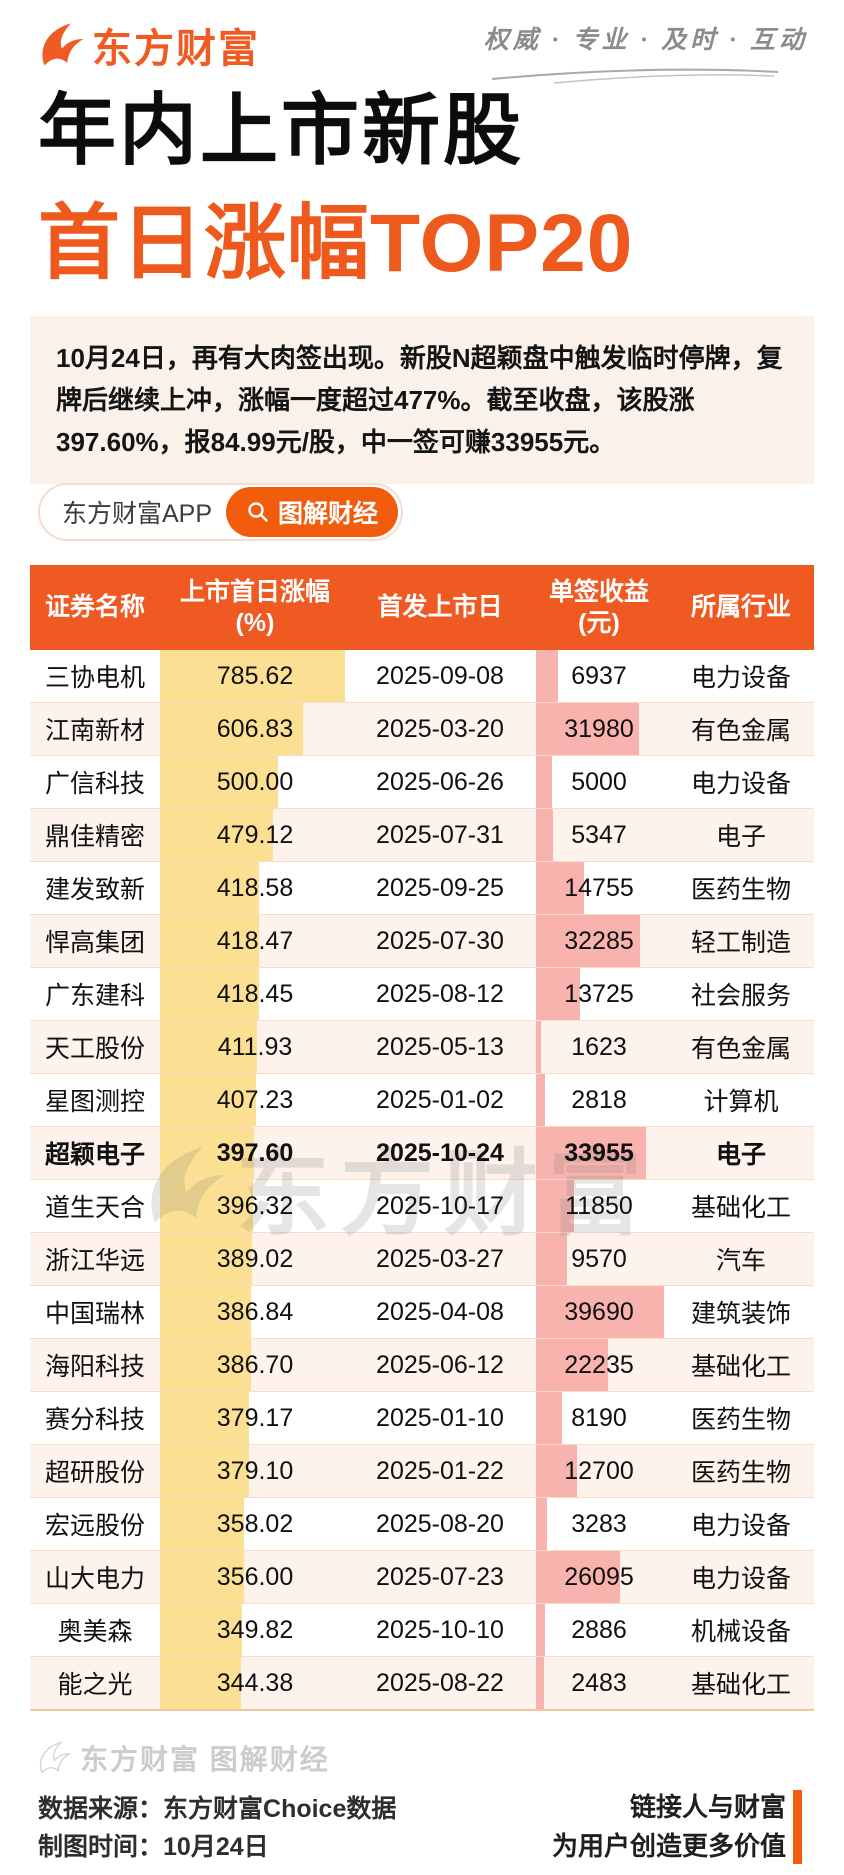 The image size is (844, 1875). I want to click on table-row: 超颖电子 397.60 2025-10-24 33955 电子, so click(422, 1153).